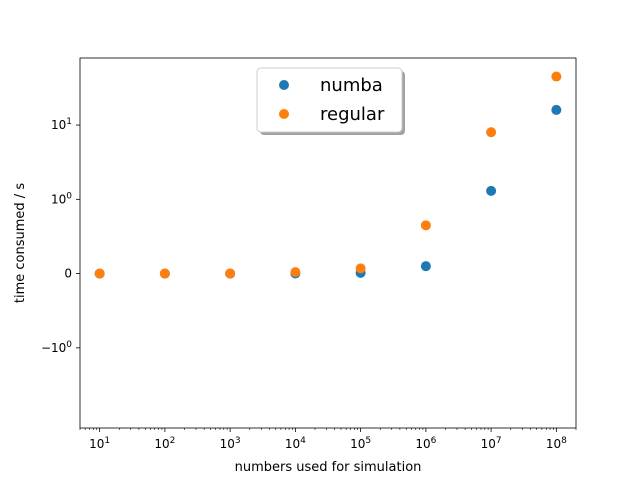 The image size is (640, 480). What do you see at coordinates (61, 198) in the screenshot?
I see `y-tick-label: 100` at bounding box center [61, 198].